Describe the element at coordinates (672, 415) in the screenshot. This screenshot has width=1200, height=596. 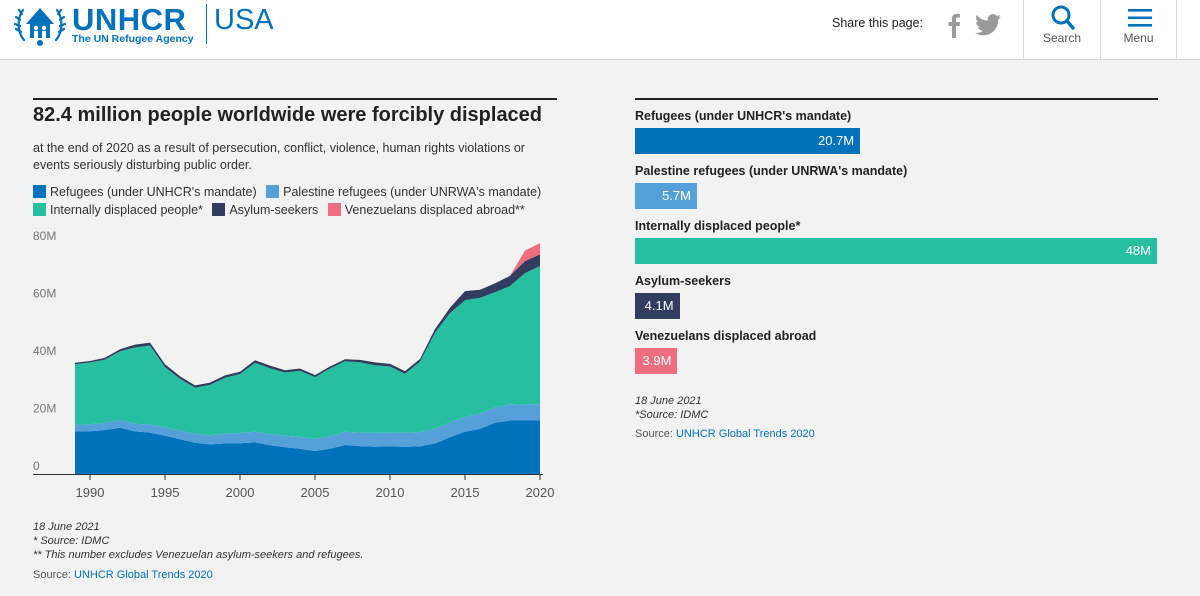
I see `note-source: *Source: IDMC` at that location.